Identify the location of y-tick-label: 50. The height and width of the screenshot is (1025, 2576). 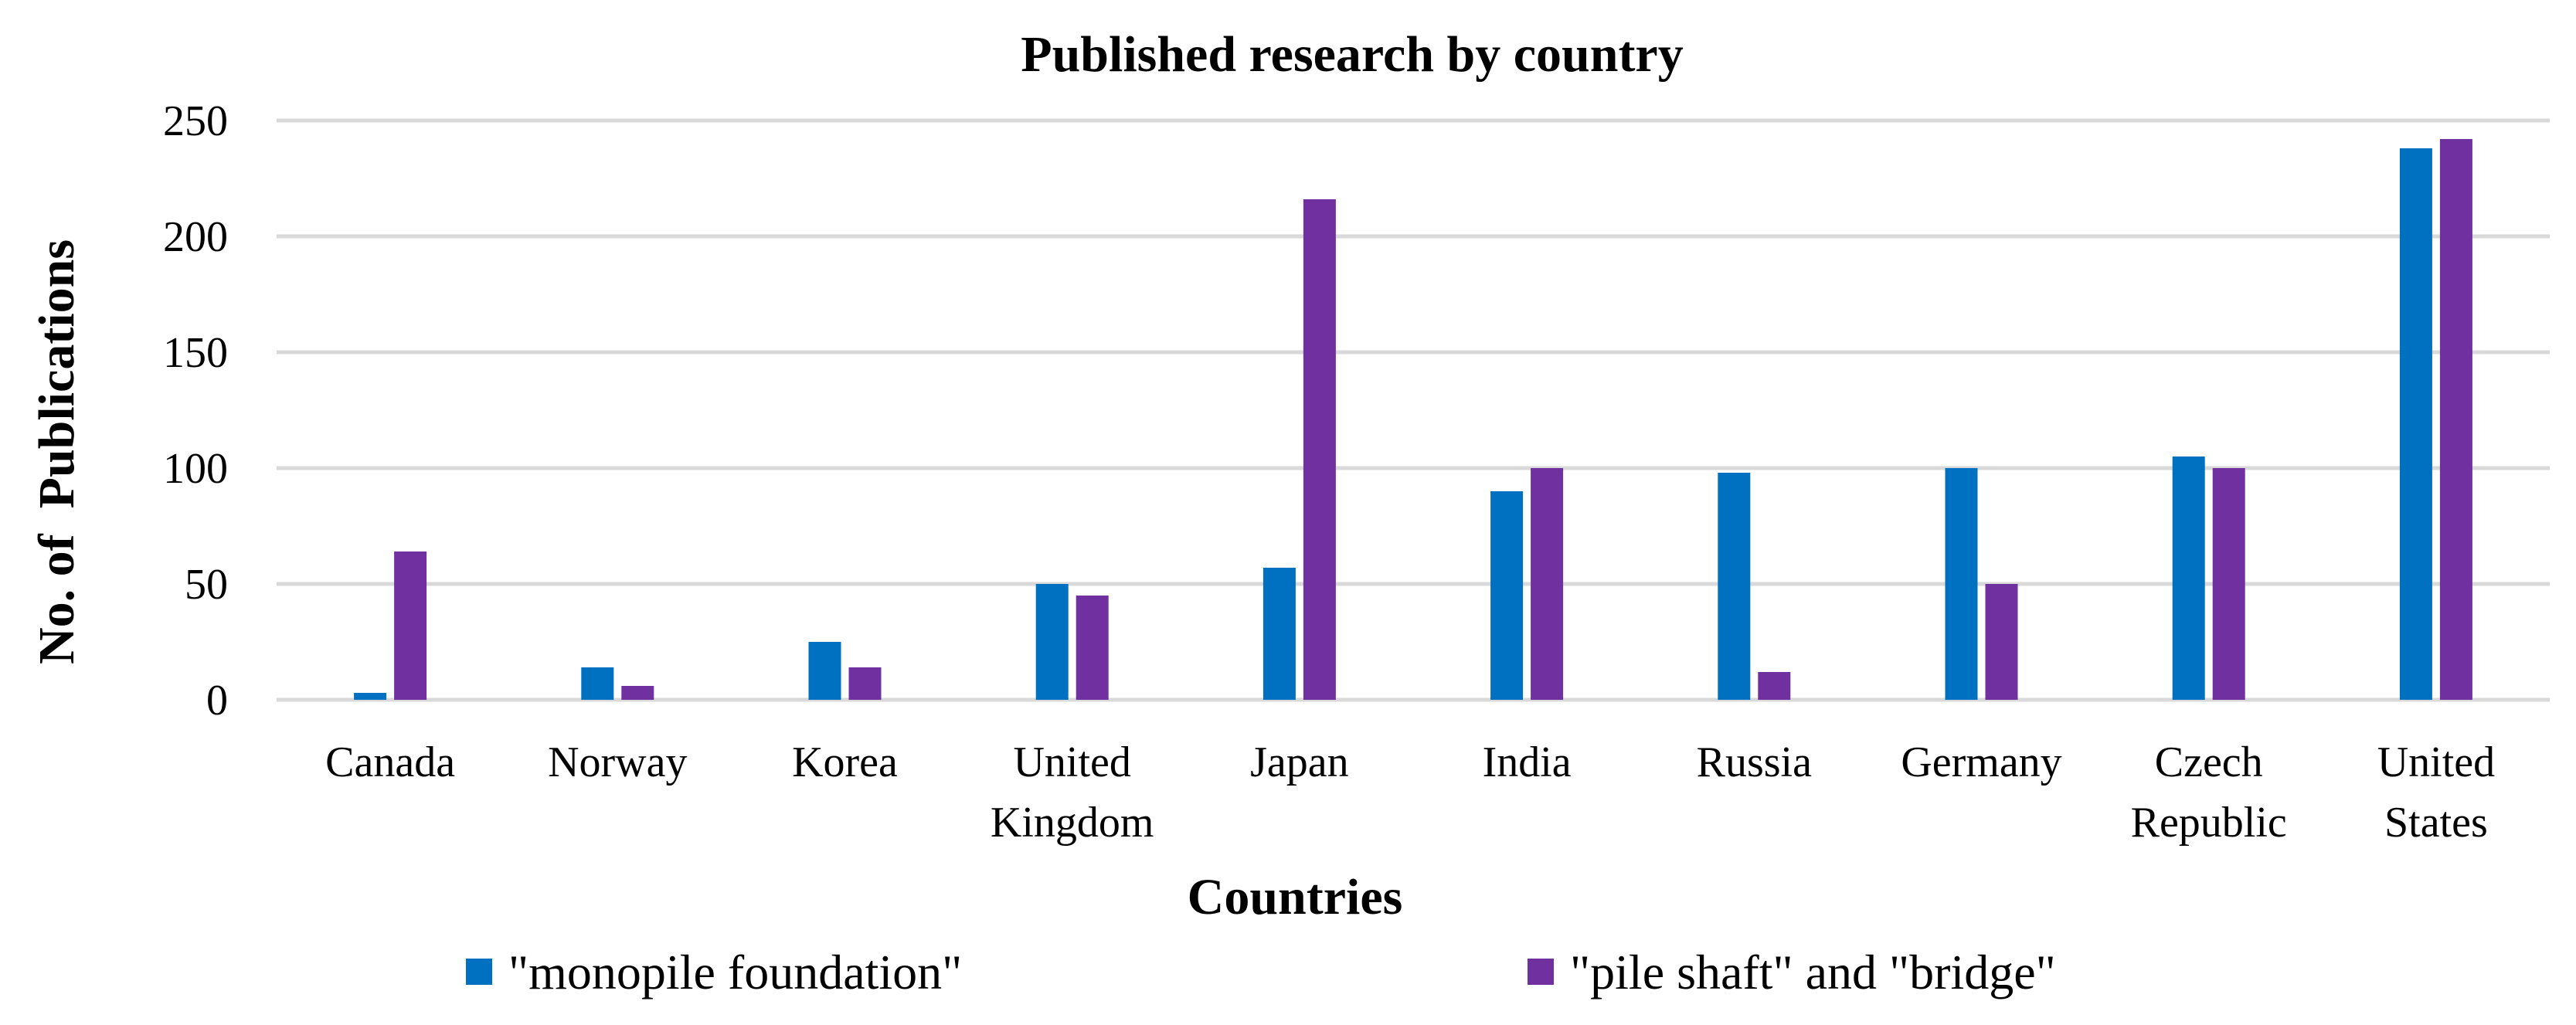
(206, 585).